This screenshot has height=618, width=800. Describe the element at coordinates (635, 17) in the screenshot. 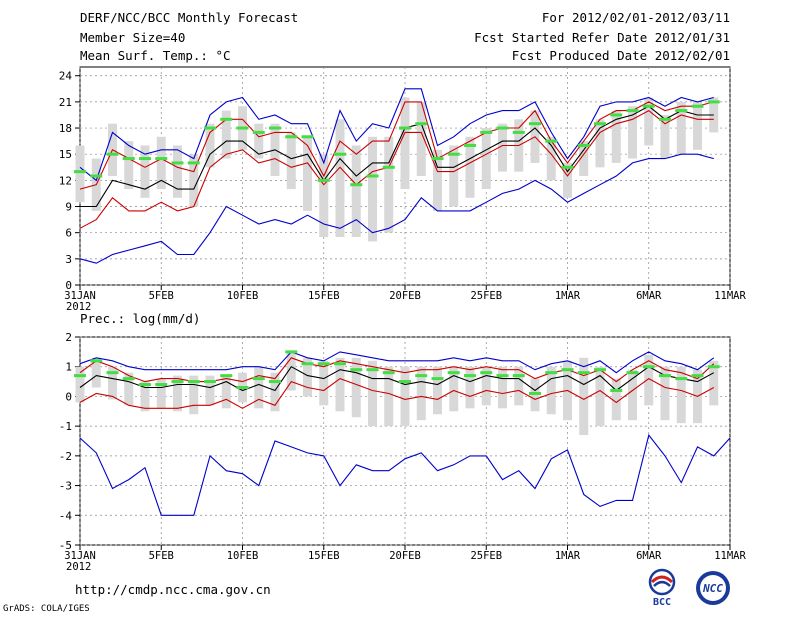

I see `forecast-period-label: For 2012/02/01-2012/03/11` at that location.